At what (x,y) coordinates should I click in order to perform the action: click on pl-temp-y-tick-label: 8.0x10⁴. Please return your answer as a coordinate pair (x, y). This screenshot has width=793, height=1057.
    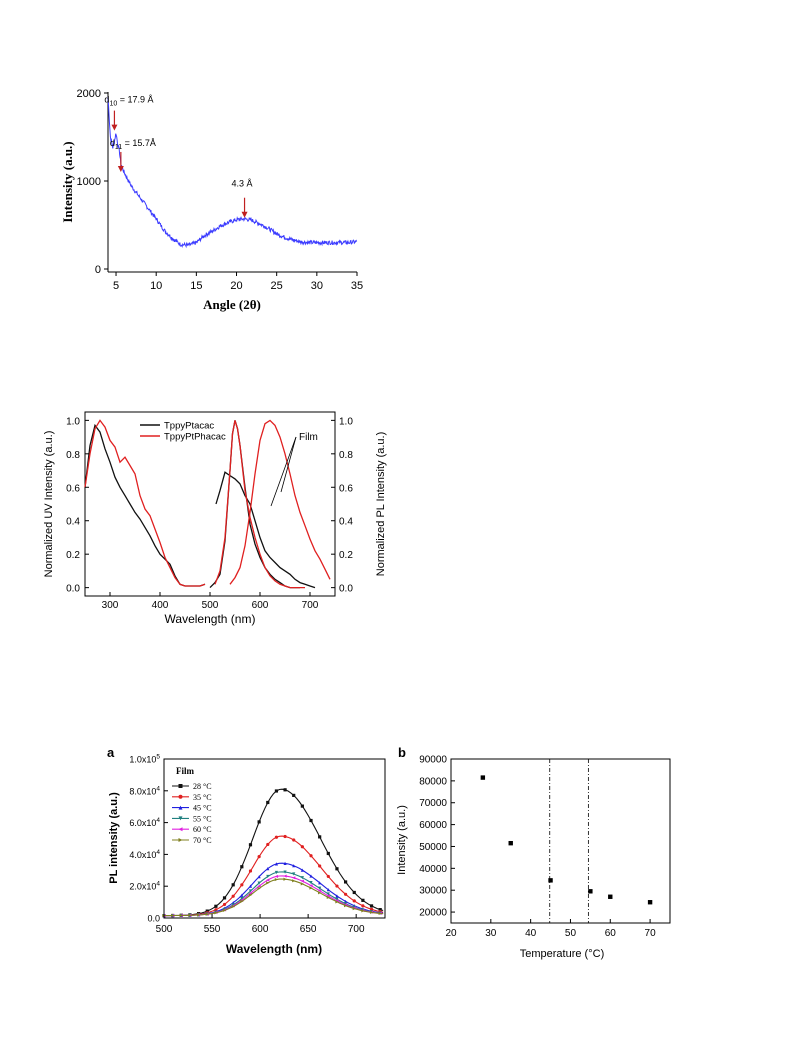
    Looking at the image, I should click on (144, 790).